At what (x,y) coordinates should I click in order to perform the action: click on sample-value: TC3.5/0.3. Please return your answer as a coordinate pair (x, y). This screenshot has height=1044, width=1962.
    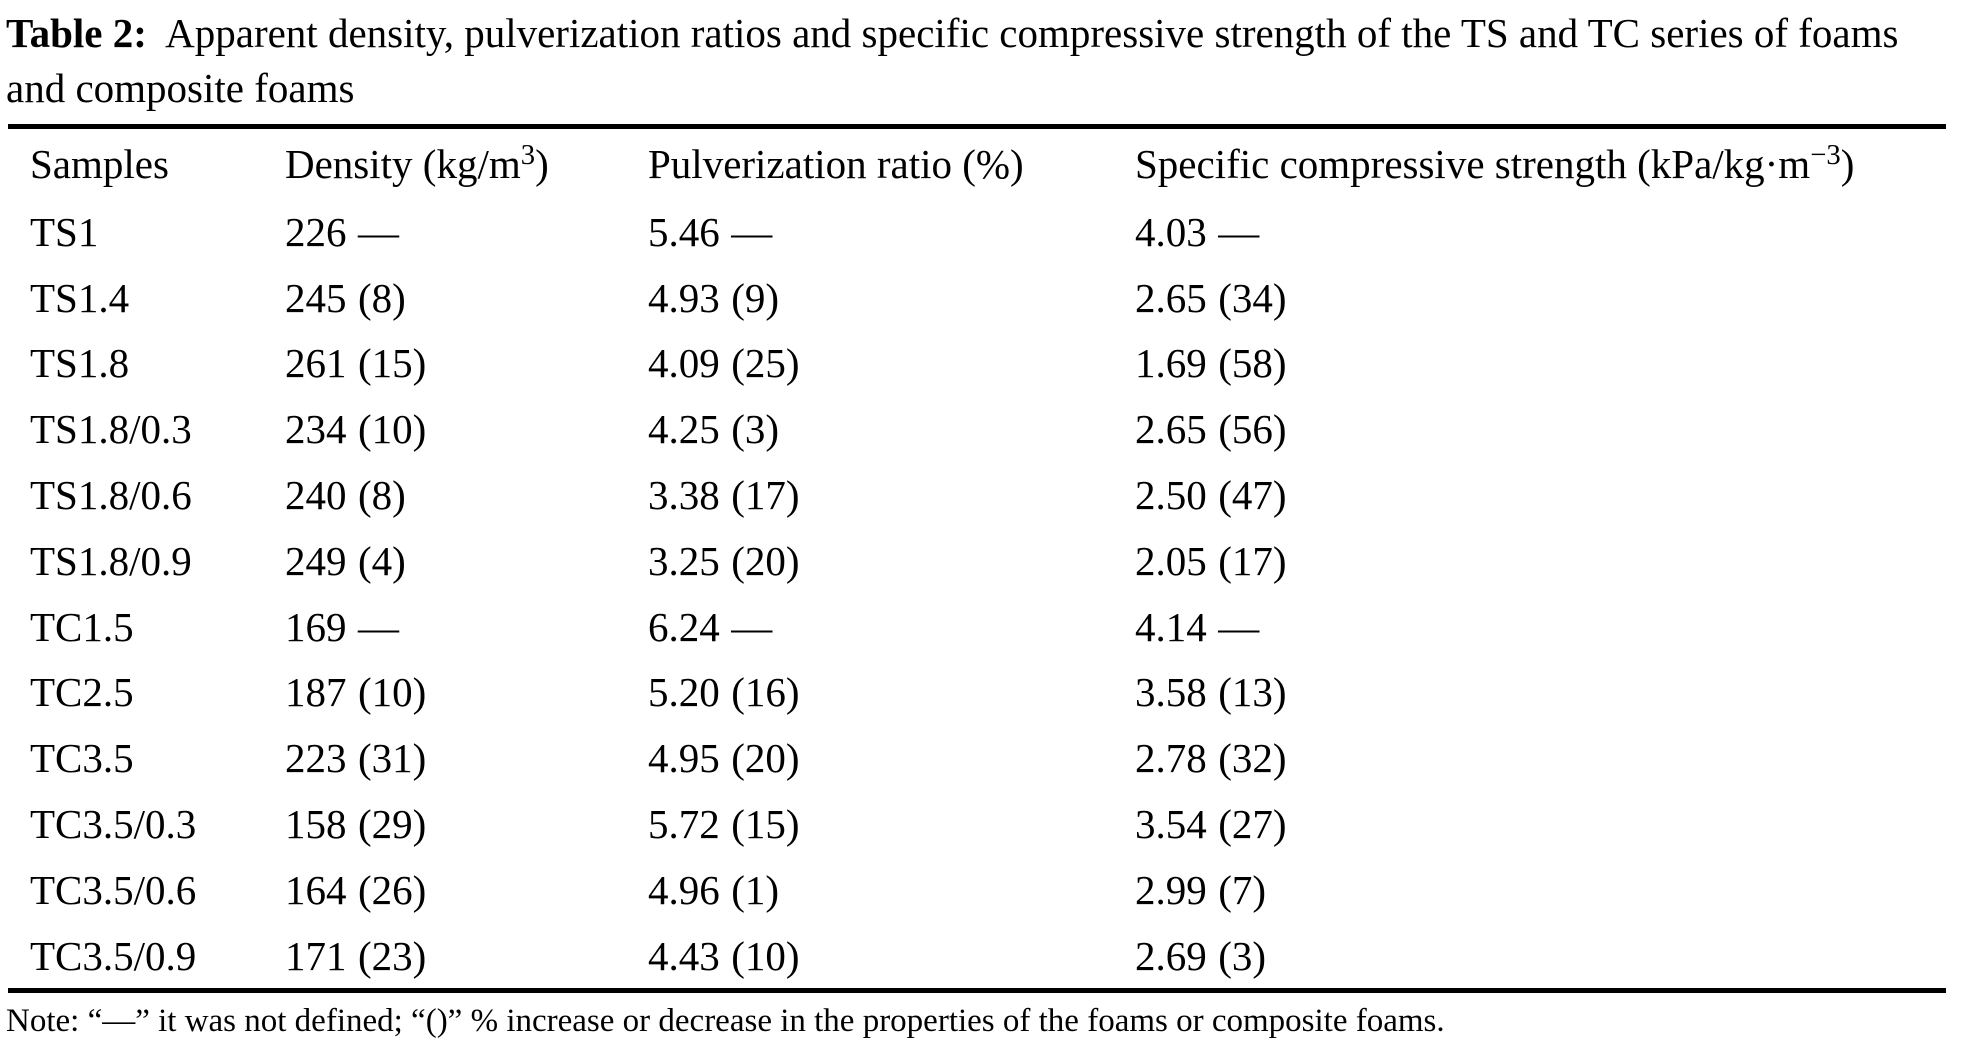
    Looking at the image, I should click on (113, 823).